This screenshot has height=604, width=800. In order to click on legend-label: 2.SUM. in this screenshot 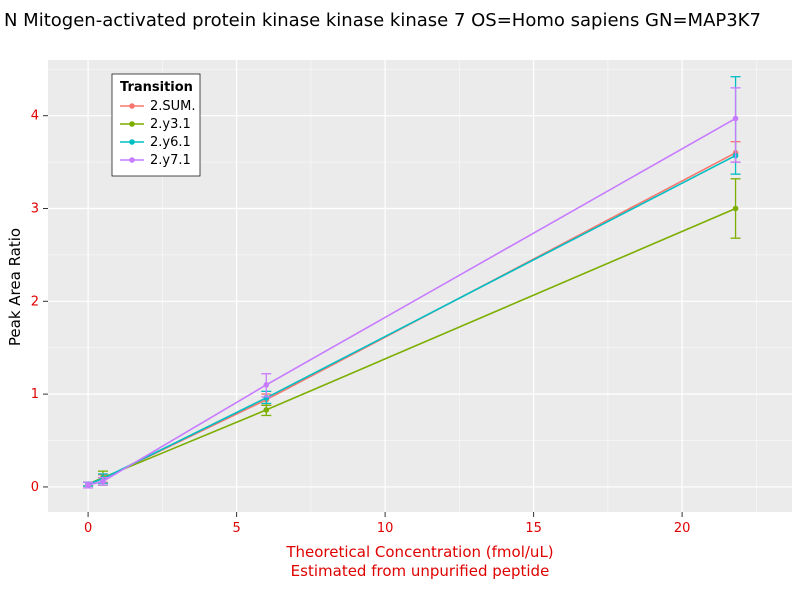, I will do `click(173, 106)`.